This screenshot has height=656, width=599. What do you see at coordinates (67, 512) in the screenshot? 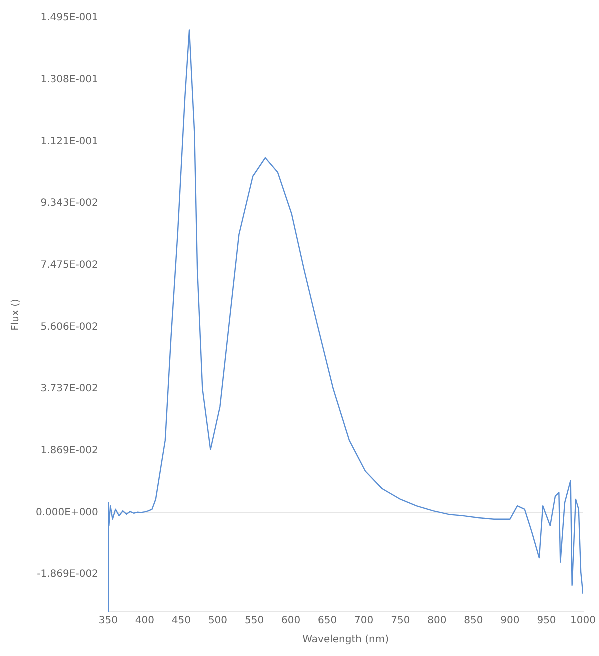
I see `y-tick-label: 0.000E+000` at bounding box center [67, 512].